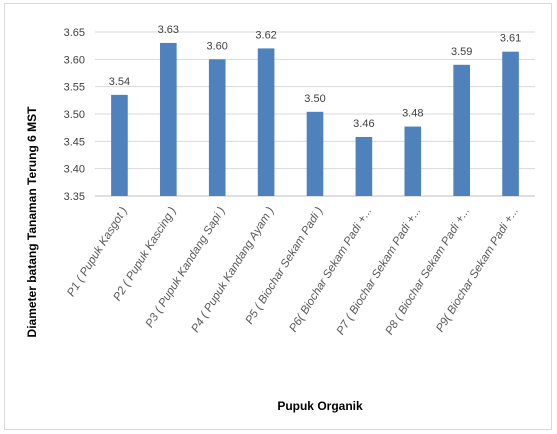  I want to click on y-axis-title: Diameter batang Tanaman Terung 6 MST, so click(32, 222).